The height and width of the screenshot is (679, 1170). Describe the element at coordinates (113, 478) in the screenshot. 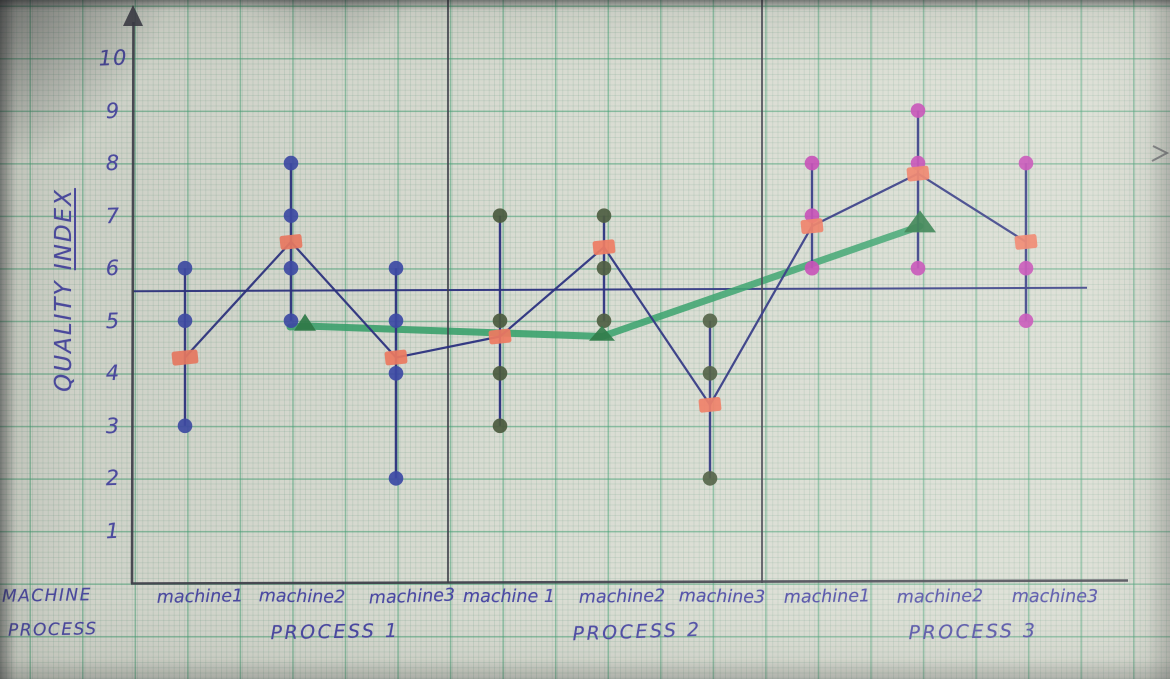

I see `y-tick-label: 2` at that location.